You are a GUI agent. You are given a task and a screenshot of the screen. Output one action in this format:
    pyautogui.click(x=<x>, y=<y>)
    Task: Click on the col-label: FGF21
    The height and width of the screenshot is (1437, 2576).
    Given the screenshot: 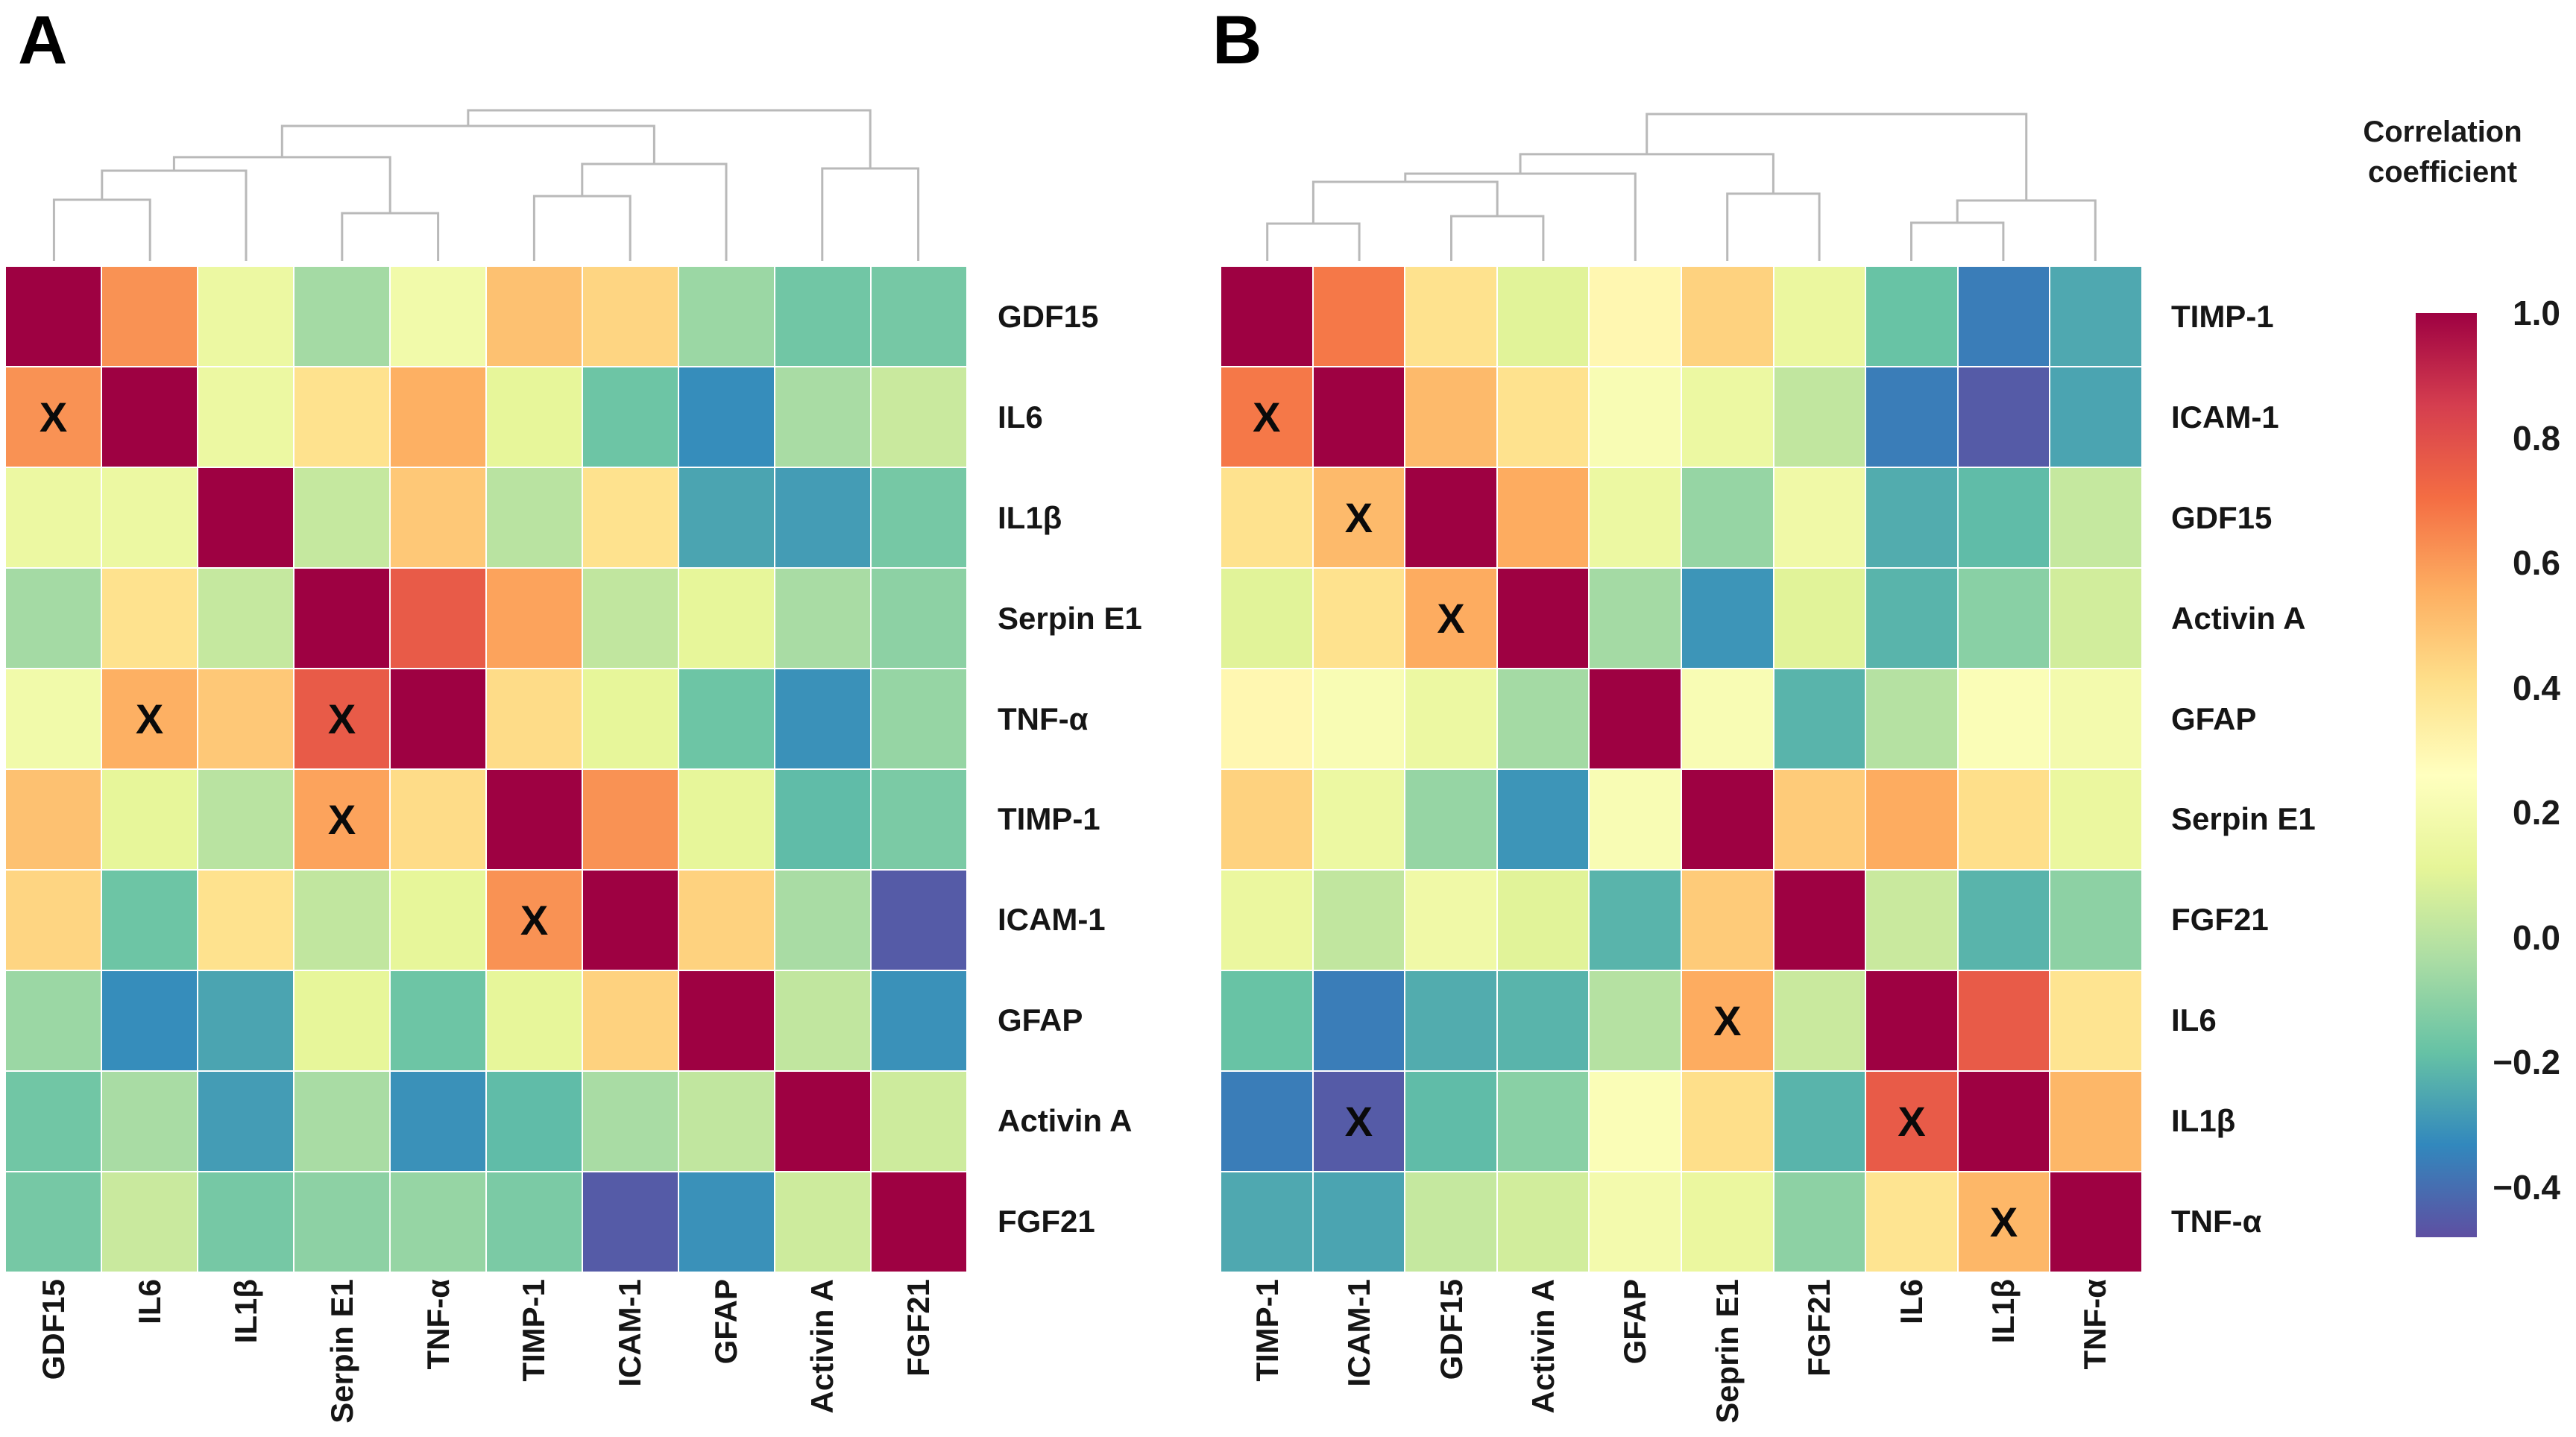 What is the action you would take?
    pyautogui.click(x=1819, y=1328)
    